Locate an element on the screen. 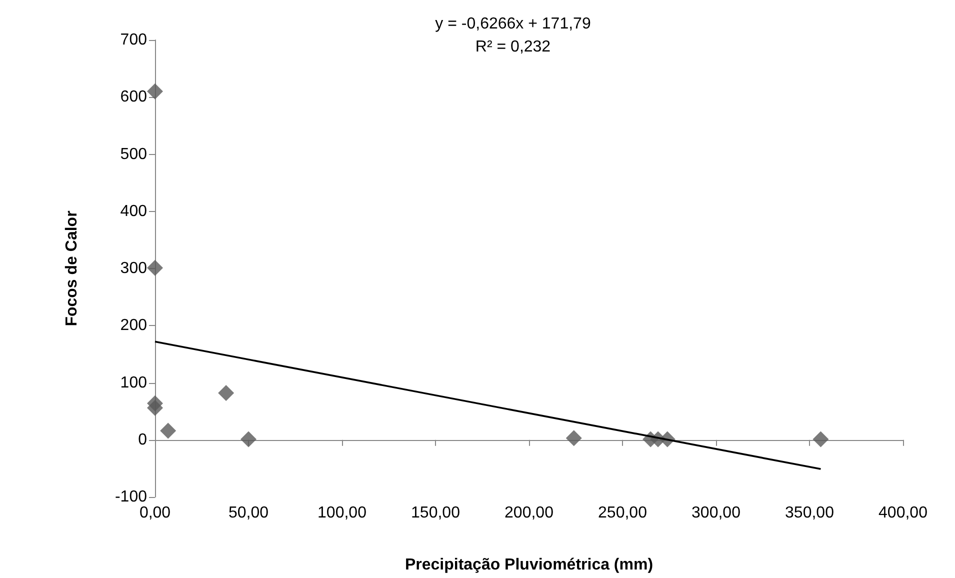 This screenshot has height=578, width=955. x-tick-label: 0,00 is located at coordinates (155, 513).